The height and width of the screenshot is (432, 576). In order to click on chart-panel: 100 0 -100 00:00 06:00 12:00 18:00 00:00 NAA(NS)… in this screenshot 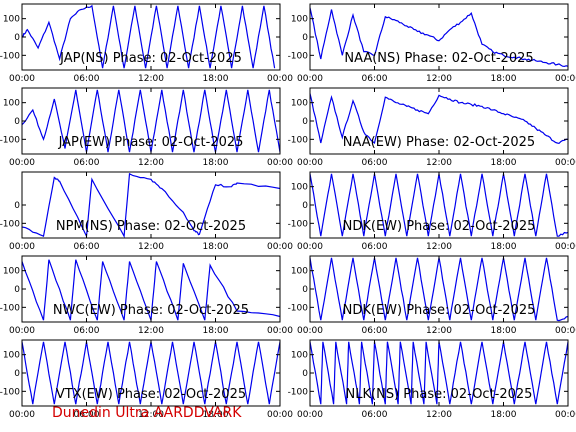, I will do `click(432, 43)`.